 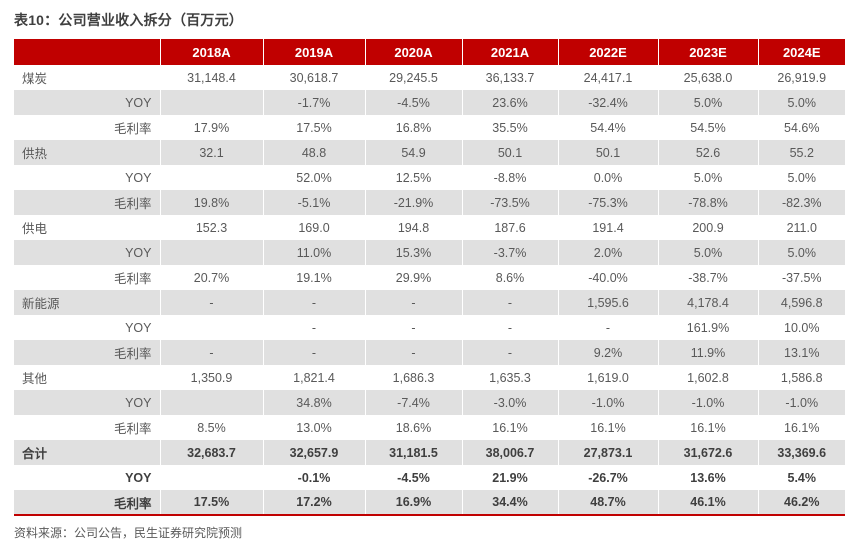 What do you see at coordinates (212, 452) in the screenshot?
I see `cell-value: 32,683.7` at bounding box center [212, 452].